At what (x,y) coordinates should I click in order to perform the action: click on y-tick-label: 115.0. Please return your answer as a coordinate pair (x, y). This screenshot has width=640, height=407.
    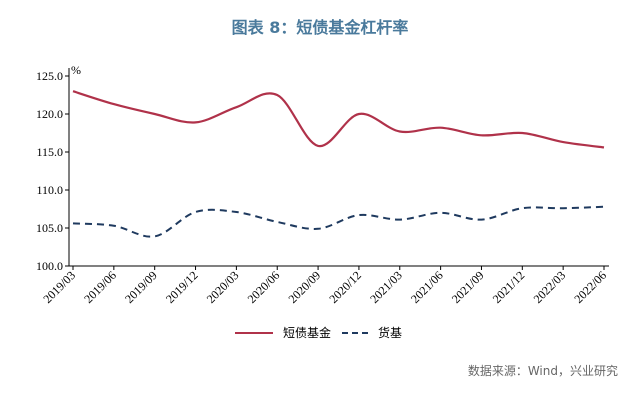
    Looking at the image, I should click on (49, 152).